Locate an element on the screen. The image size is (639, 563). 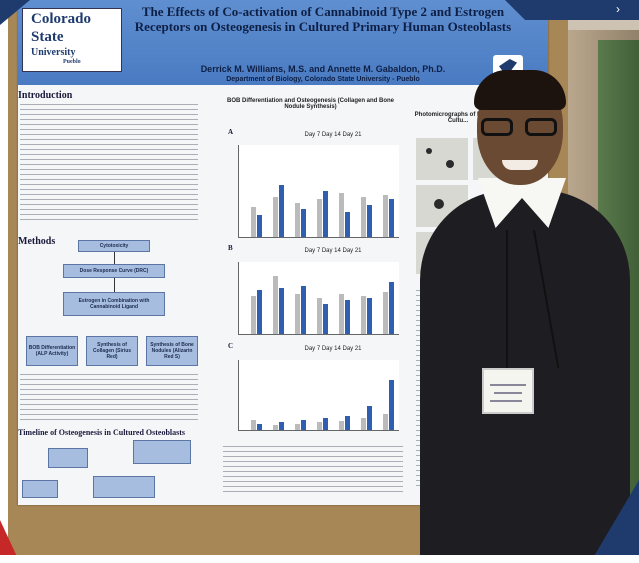
frame-corner is located at coordinates (572, 10).